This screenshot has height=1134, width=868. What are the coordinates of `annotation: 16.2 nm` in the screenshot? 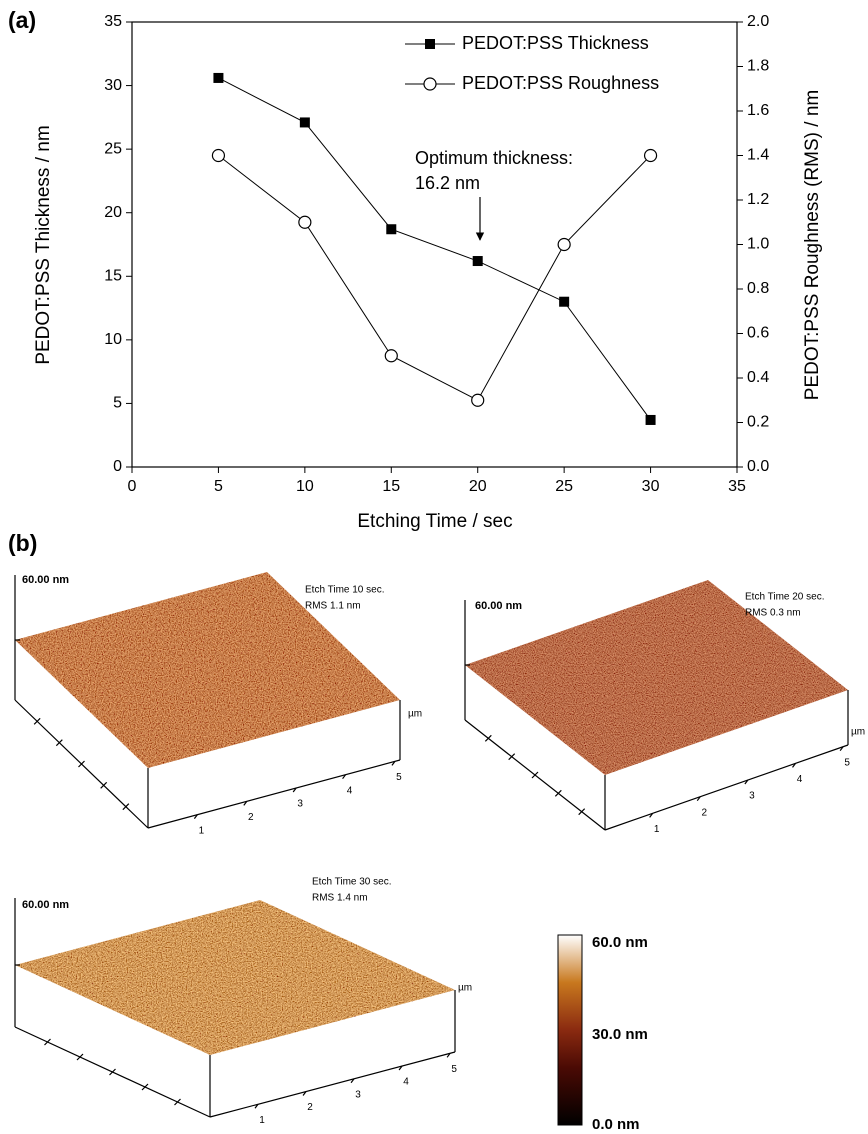 It's located at (447, 183).